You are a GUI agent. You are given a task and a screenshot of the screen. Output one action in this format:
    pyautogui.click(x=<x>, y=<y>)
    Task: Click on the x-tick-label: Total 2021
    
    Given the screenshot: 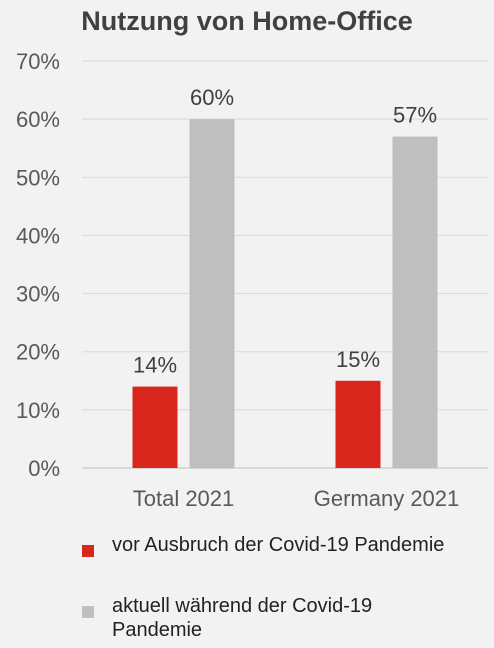 What is the action you would take?
    pyautogui.click(x=184, y=498)
    